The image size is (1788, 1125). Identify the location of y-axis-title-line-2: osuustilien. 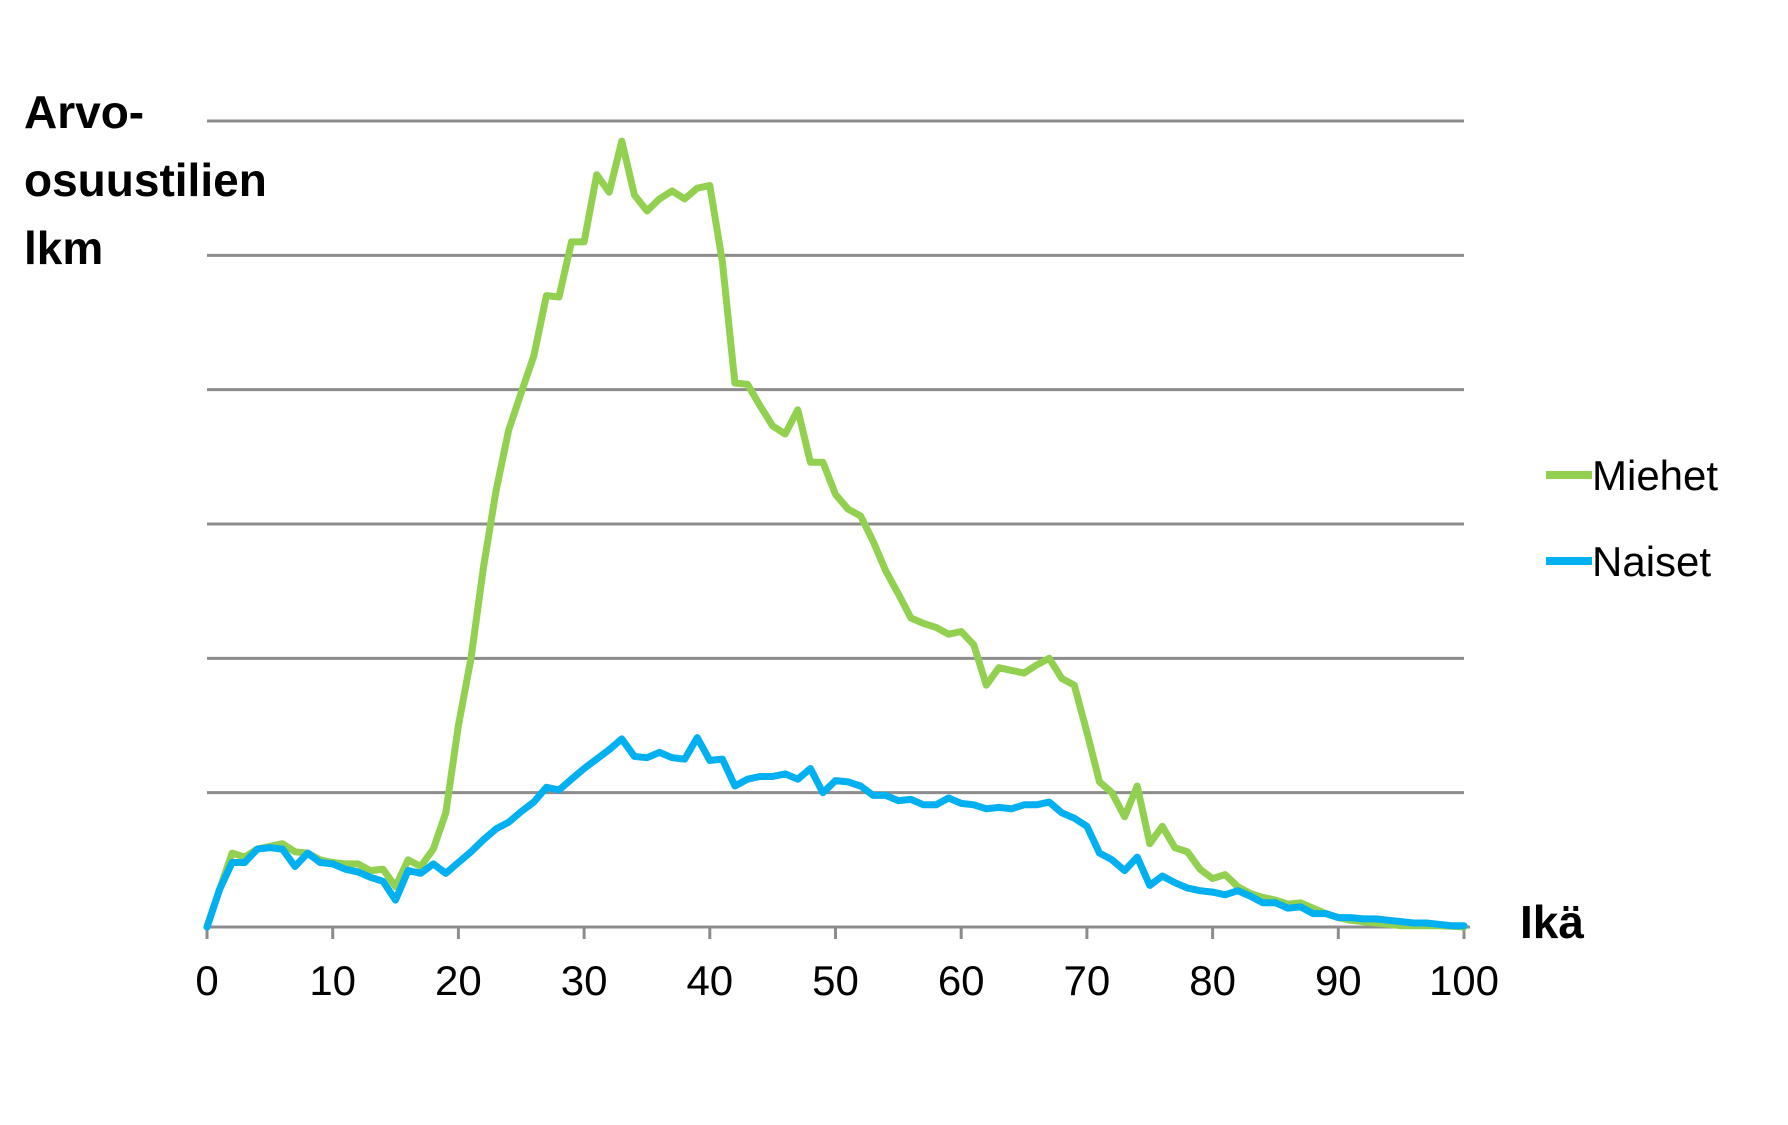
(145, 180).